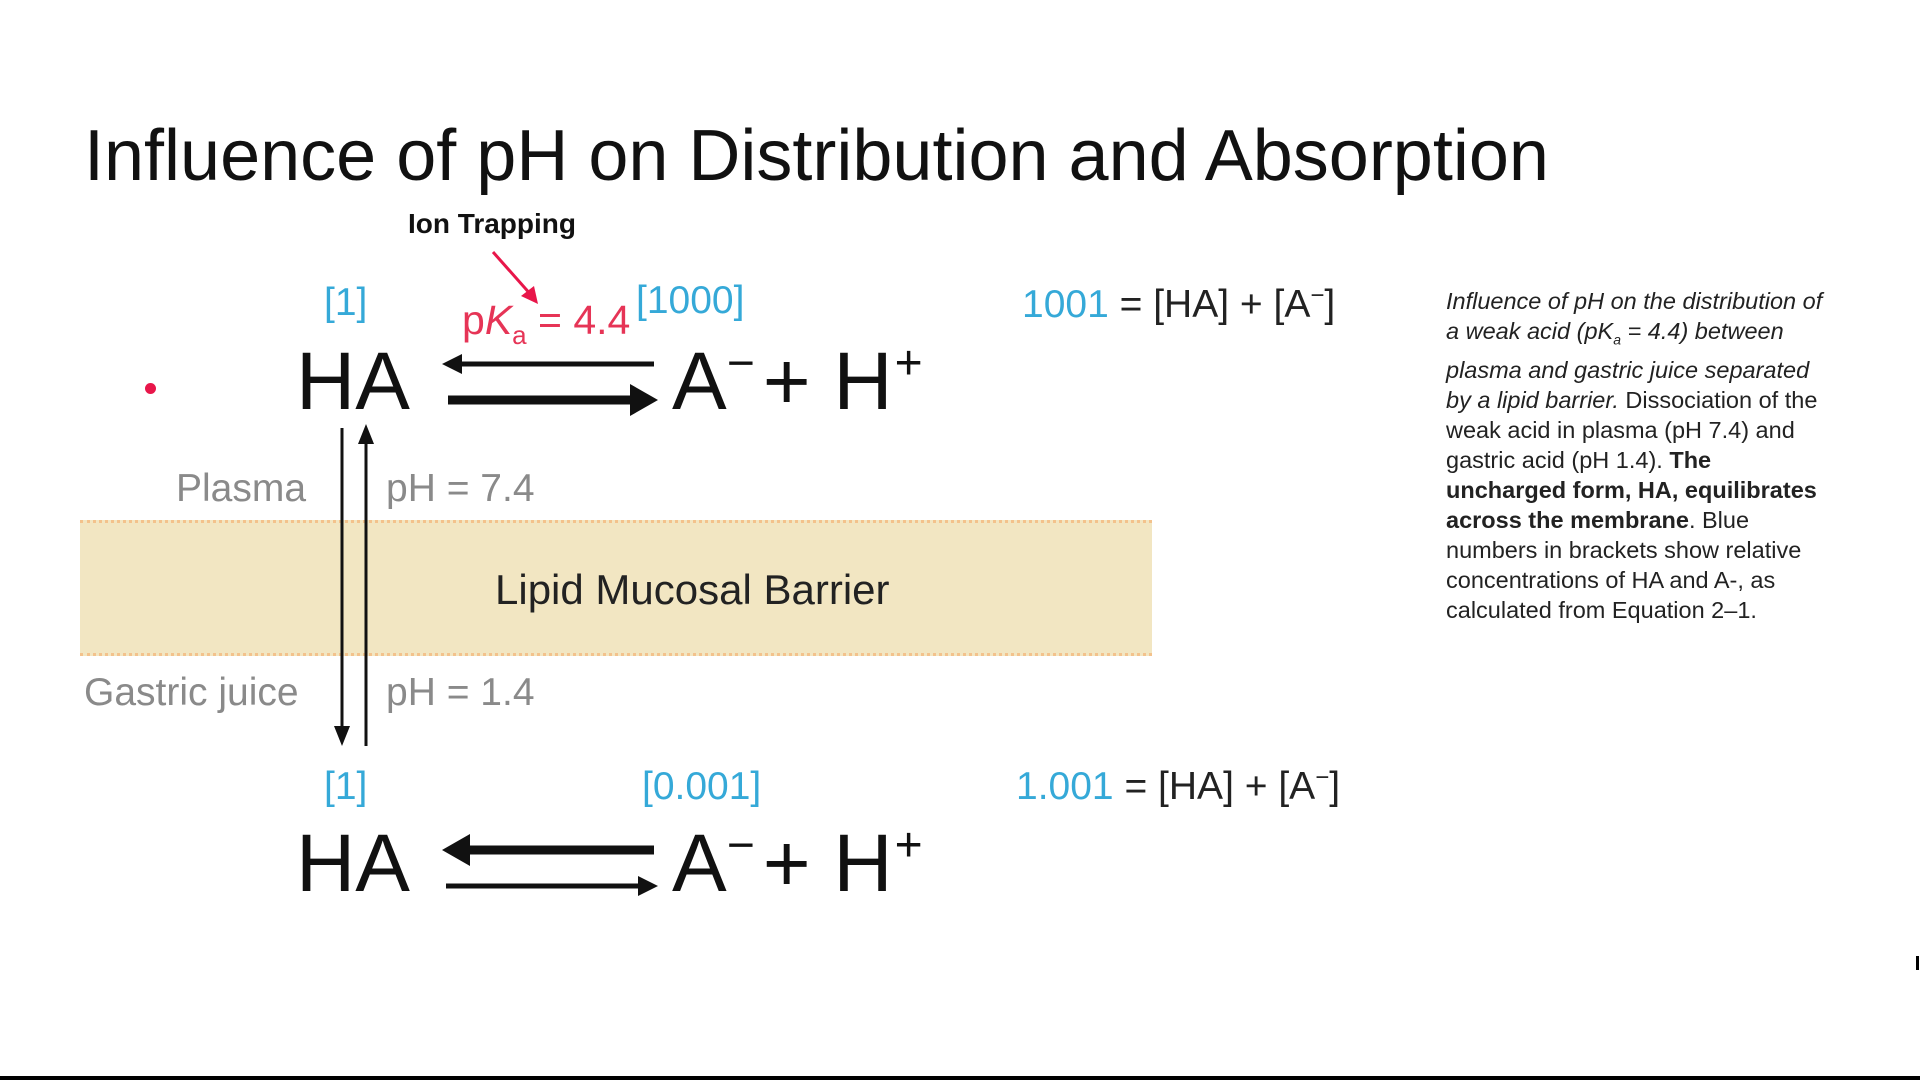 The height and width of the screenshot is (1080, 1920). I want to click on pka-p: p, so click(473, 320).